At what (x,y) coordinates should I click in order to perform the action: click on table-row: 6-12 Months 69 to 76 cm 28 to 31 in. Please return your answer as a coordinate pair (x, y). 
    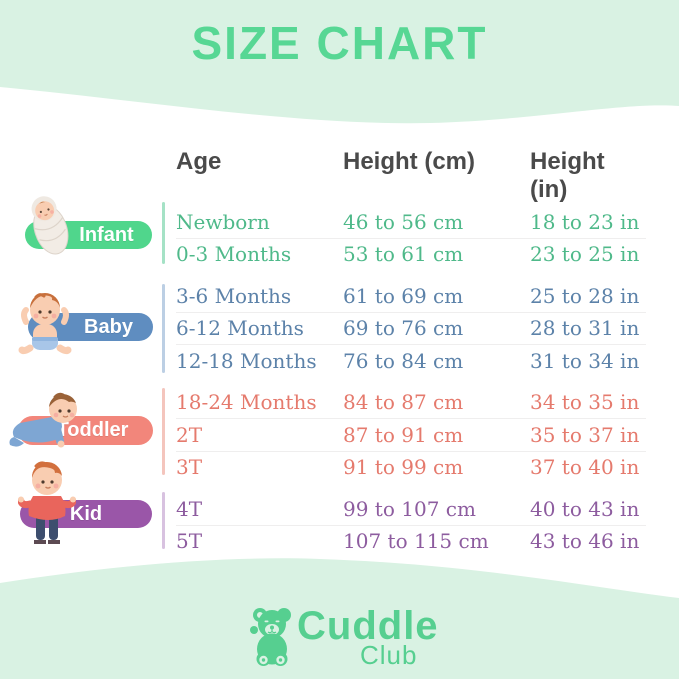
    Looking at the image, I should click on (411, 328).